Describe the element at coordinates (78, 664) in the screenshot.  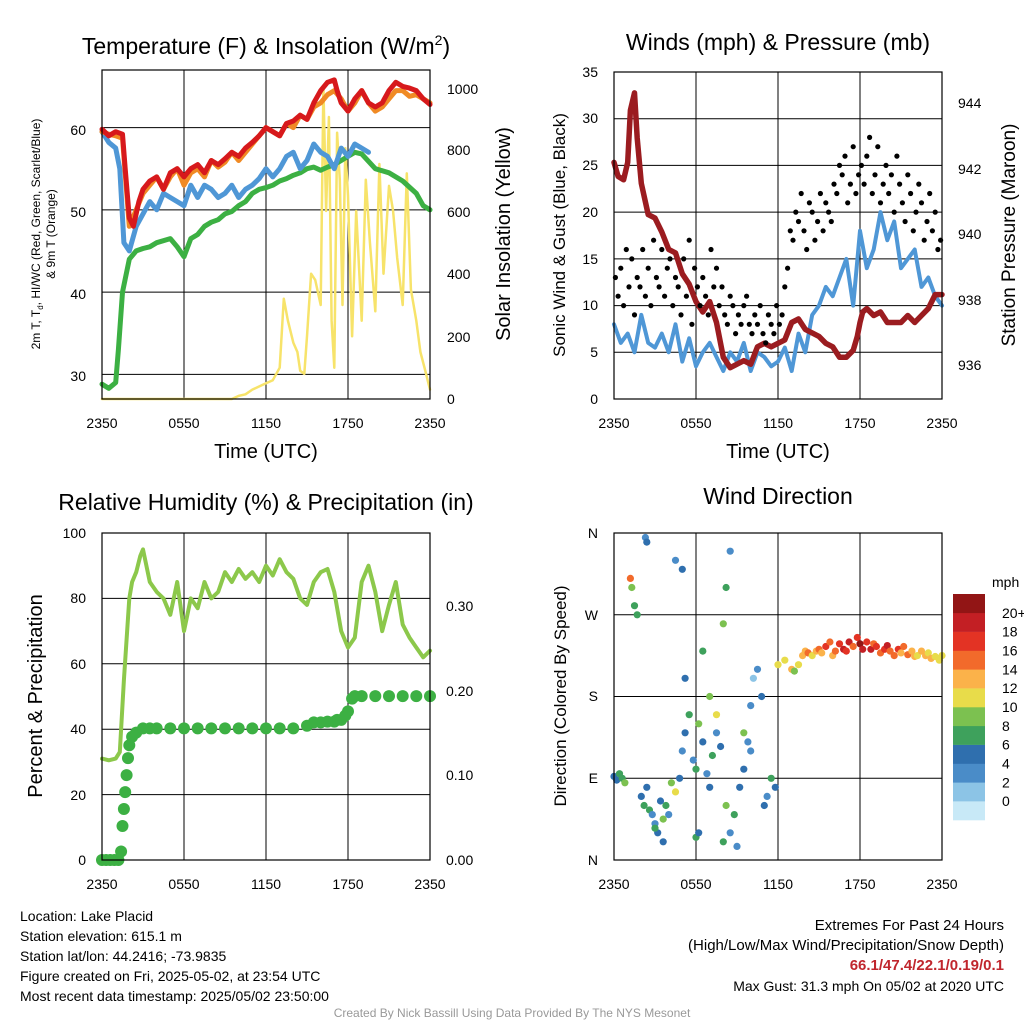
I see `humidity-ytick-label: 60` at that location.